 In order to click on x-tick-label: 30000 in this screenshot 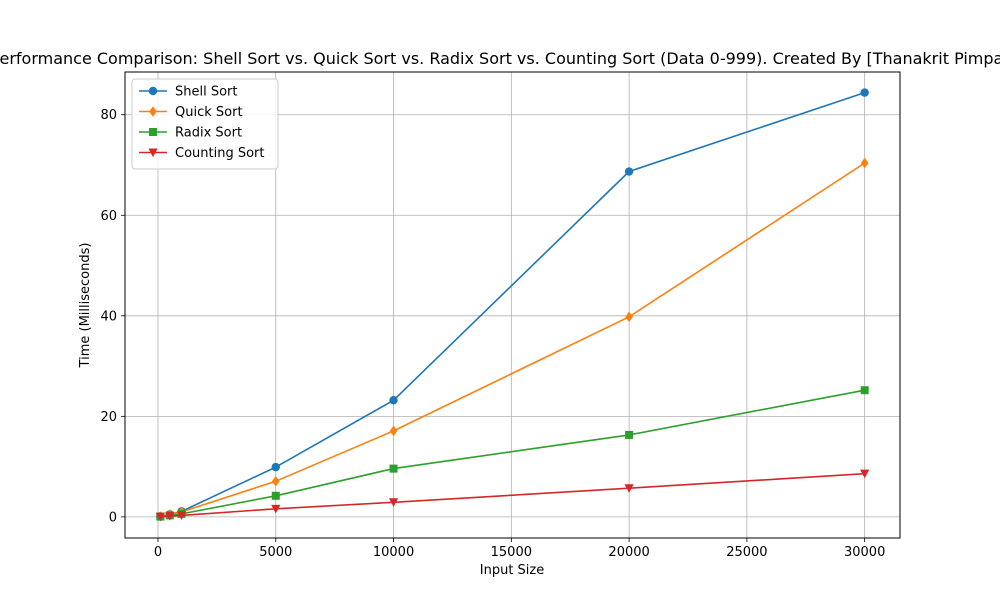, I will do `click(864, 552)`.